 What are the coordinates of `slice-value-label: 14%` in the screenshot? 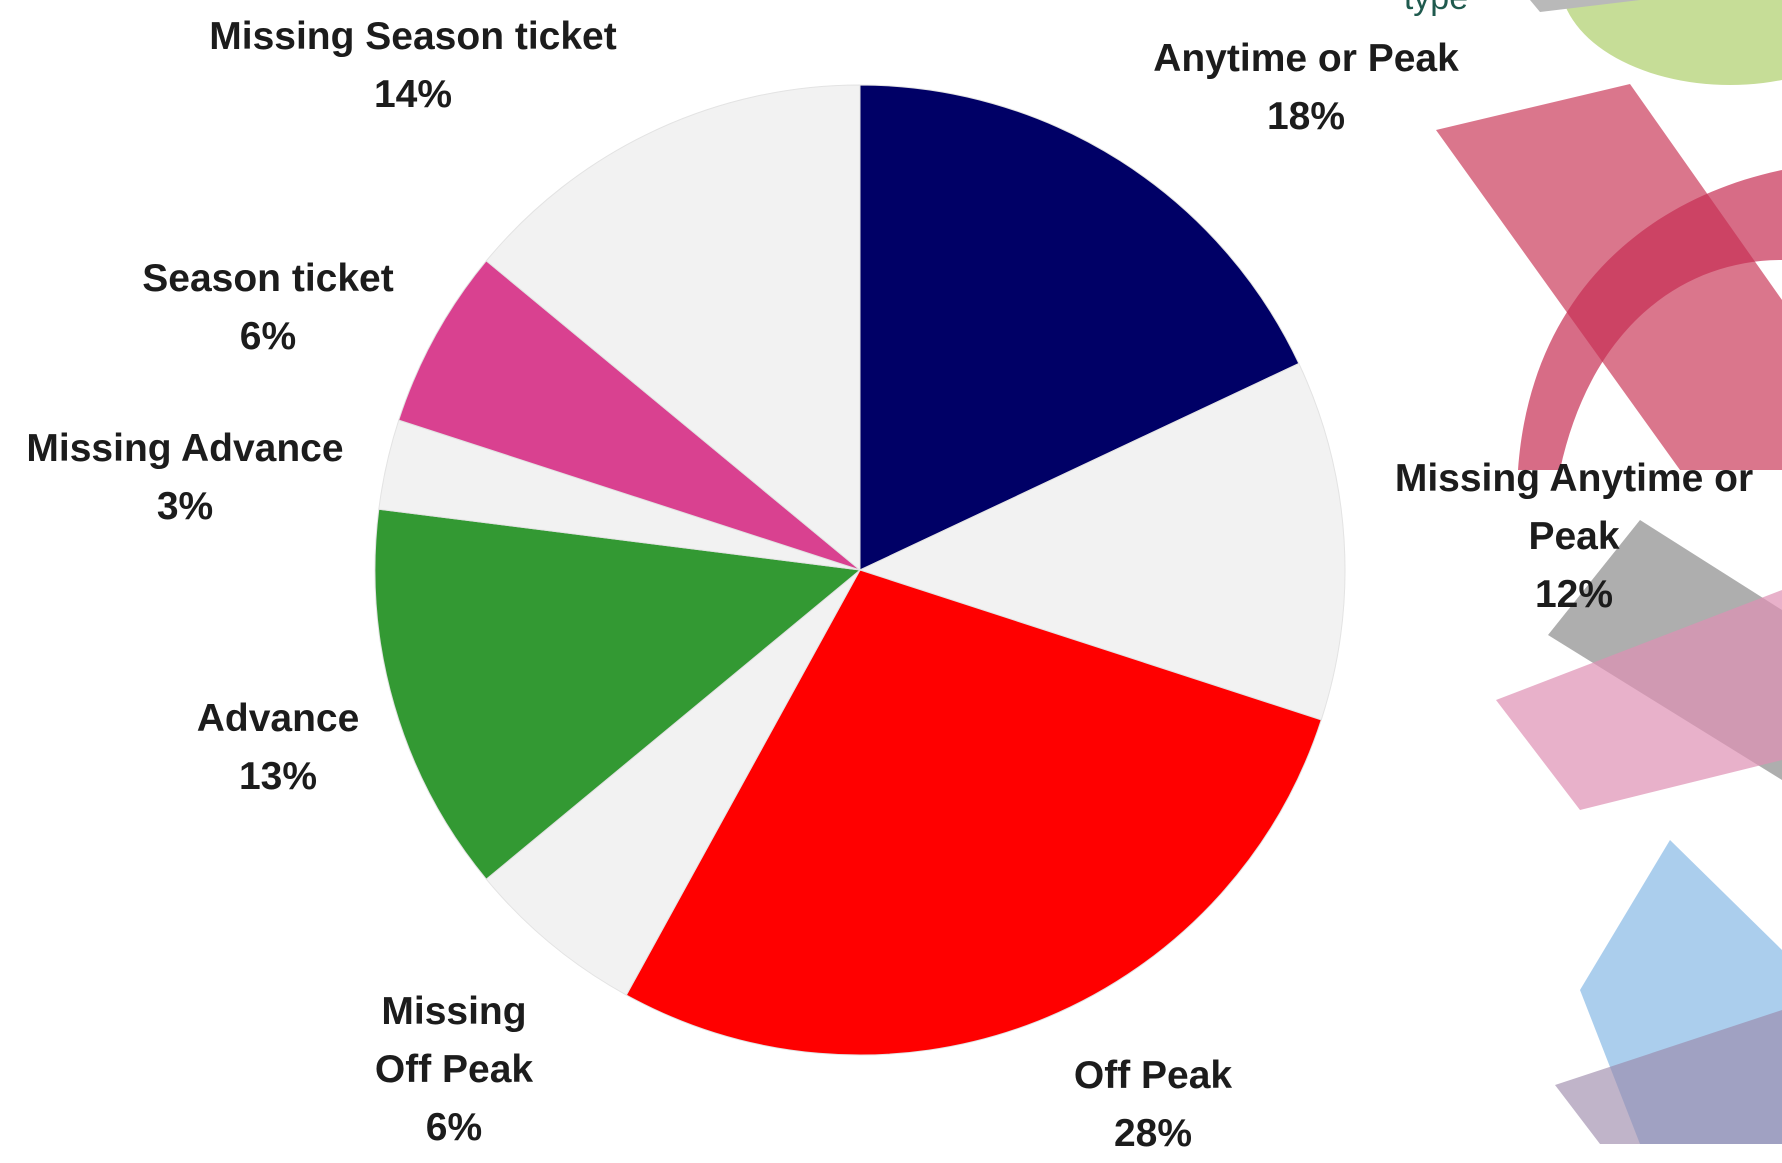 It's located at (413, 94).